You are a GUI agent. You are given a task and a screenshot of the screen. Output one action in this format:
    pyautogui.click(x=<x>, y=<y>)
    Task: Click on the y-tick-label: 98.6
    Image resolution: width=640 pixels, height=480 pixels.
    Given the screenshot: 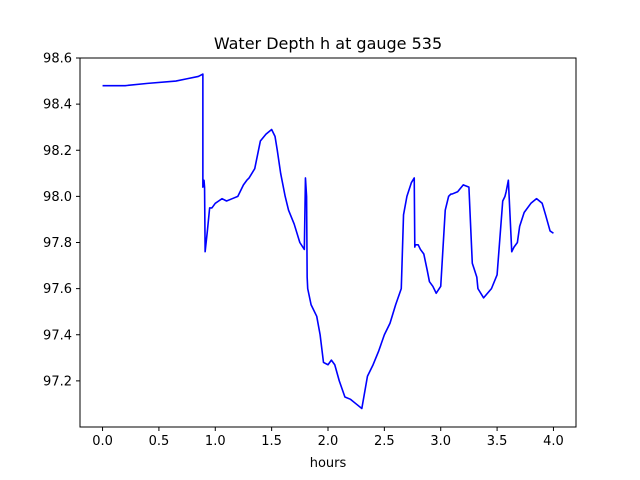 What is the action you would take?
    pyautogui.click(x=57, y=59)
    